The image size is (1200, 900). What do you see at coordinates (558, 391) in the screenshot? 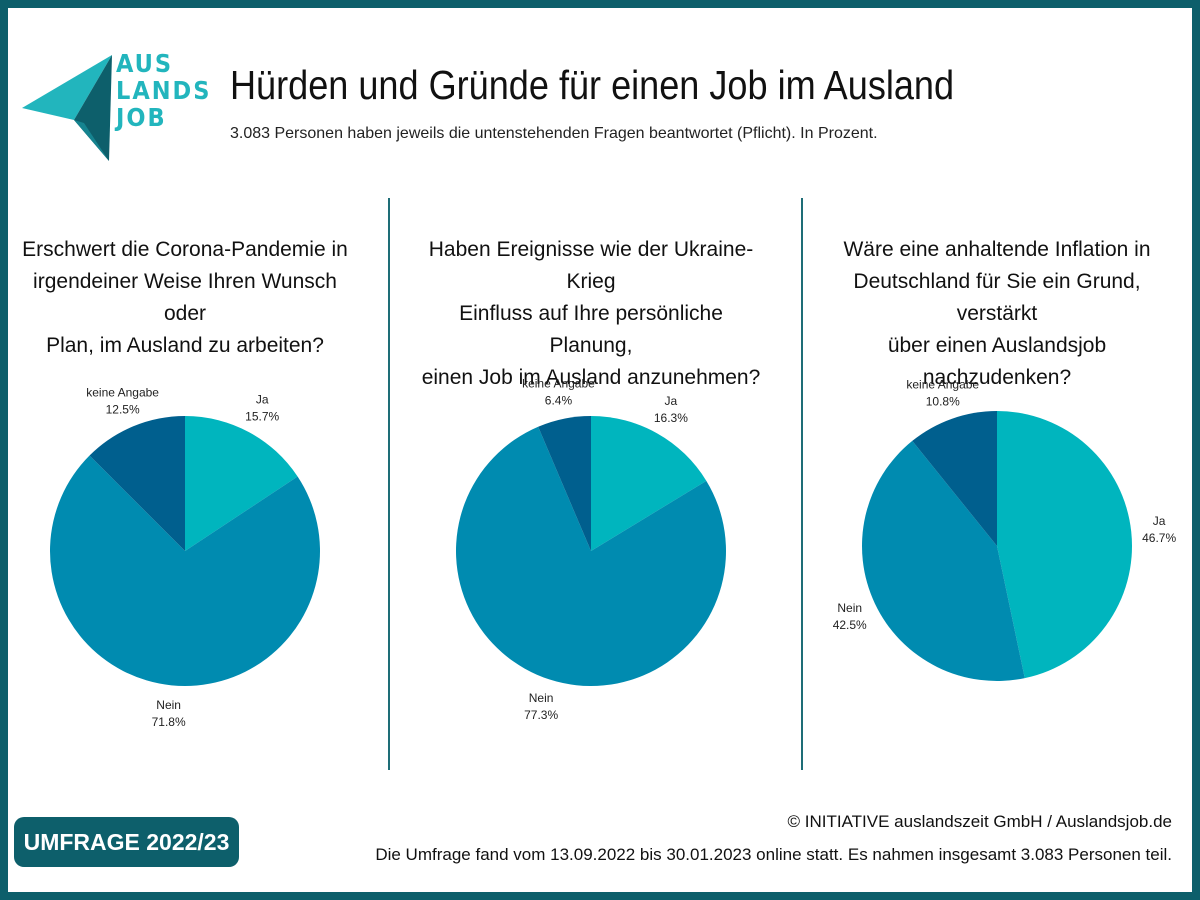
I see `pie-2-label-keine-angabe: keine Angabe 6.4%` at bounding box center [558, 391].